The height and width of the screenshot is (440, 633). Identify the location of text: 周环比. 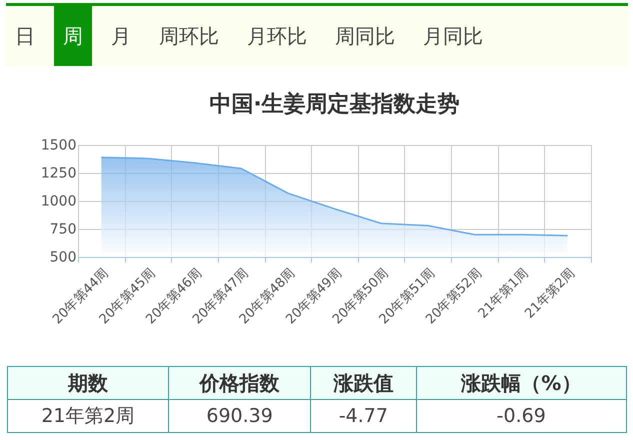
(189, 36).